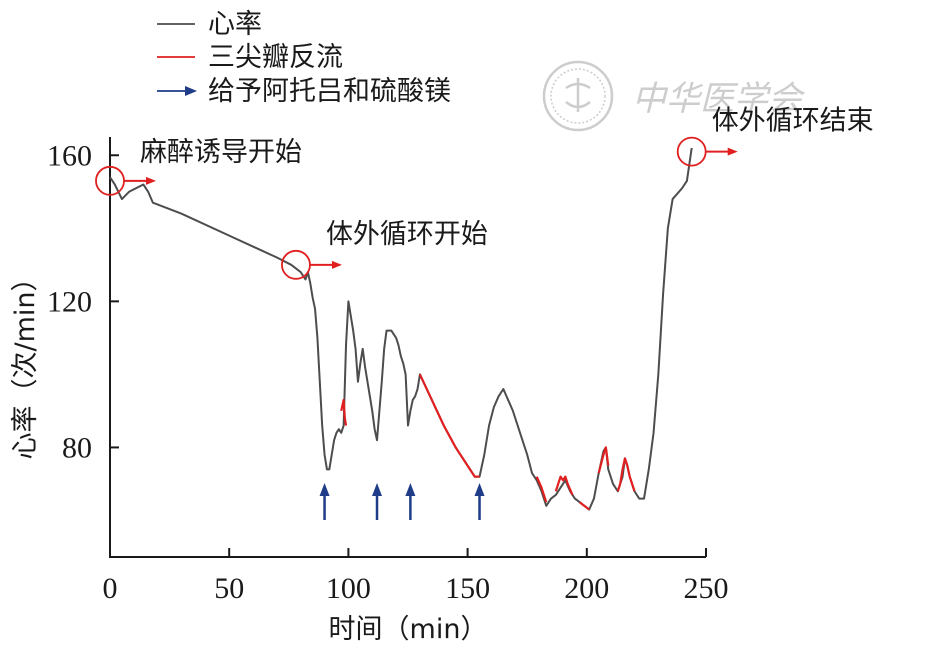 The image size is (927, 653). Describe the element at coordinates (296, 264) in the screenshot. I see `event-circle` at that location.